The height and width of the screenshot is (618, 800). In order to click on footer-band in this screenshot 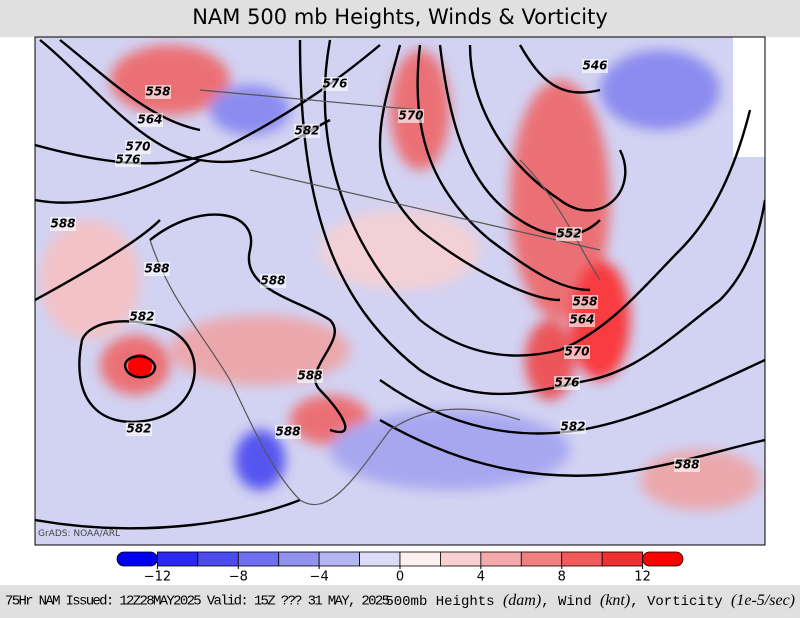, I will do `click(400, 601)`.